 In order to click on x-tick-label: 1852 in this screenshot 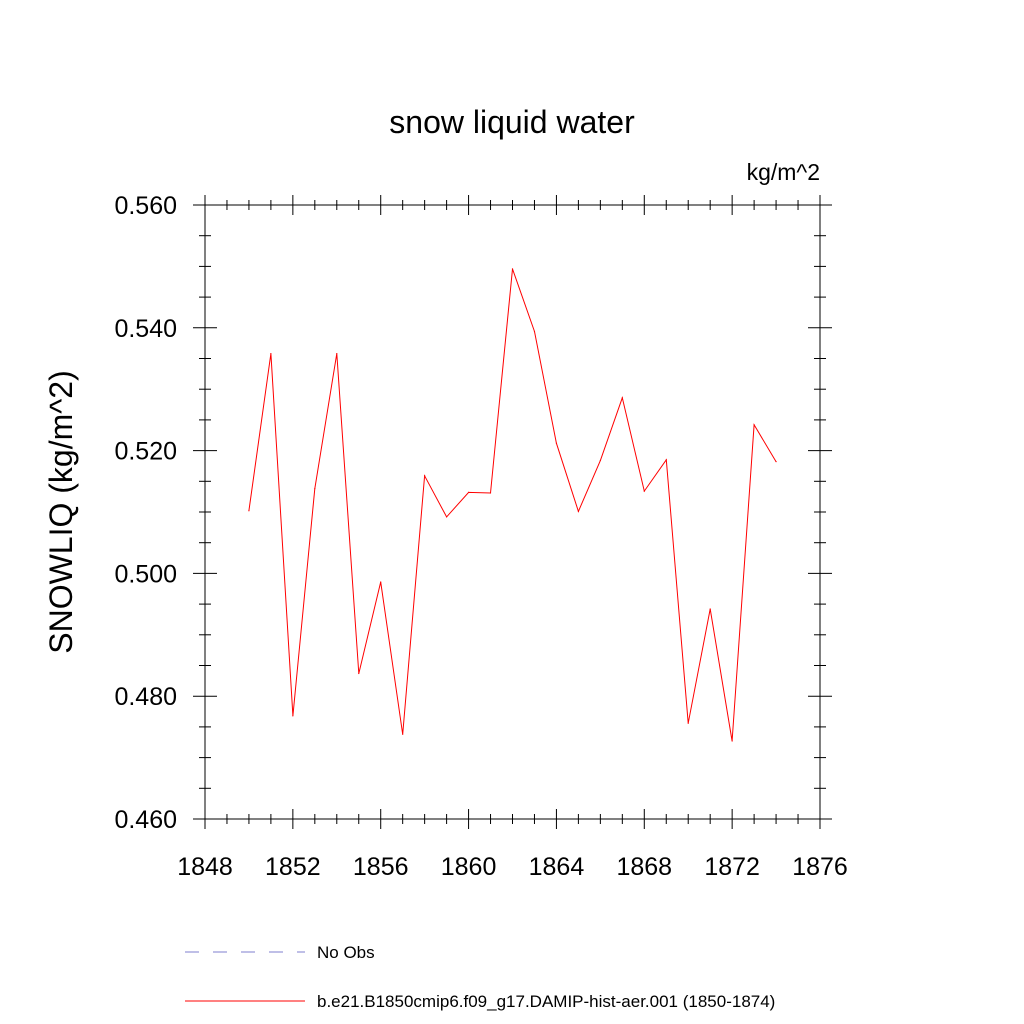, I will do `click(293, 867)`.